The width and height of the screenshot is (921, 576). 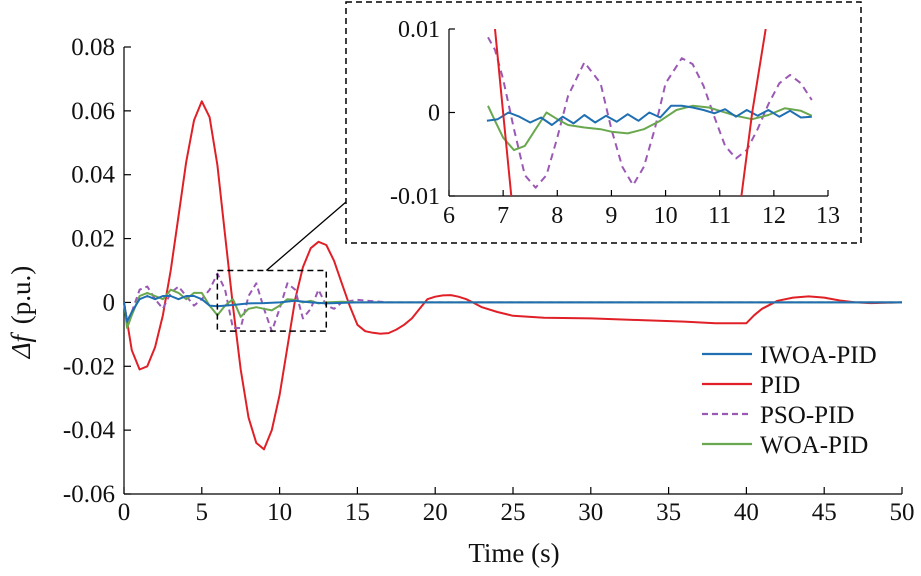 What do you see at coordinates (824, 512) in the screenshot?
I see `x-tick-label: 45` at bounding box center [824, 512].